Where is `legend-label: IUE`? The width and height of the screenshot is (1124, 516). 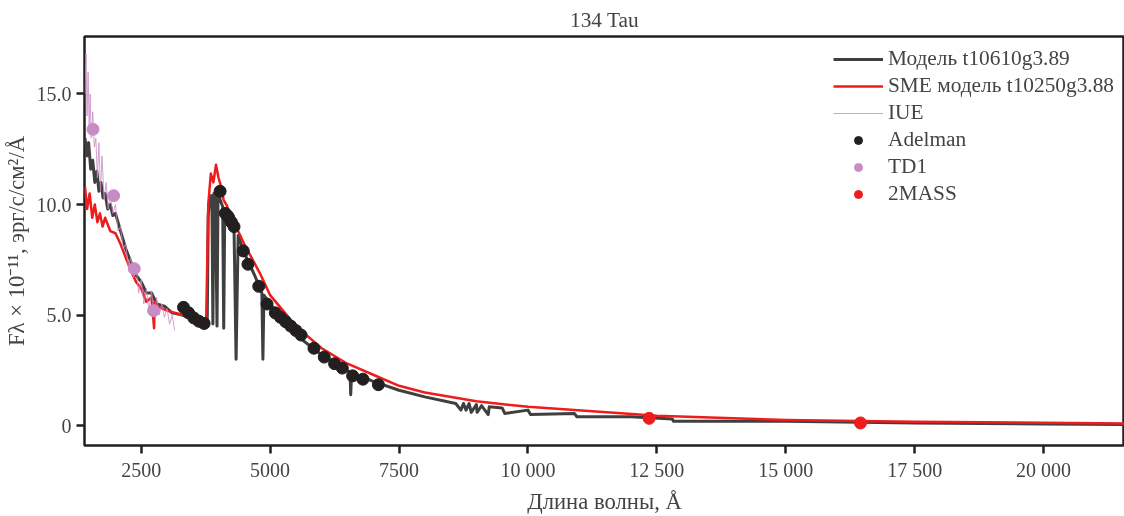 legend-label: IUE is located at coordinates (906, 112).